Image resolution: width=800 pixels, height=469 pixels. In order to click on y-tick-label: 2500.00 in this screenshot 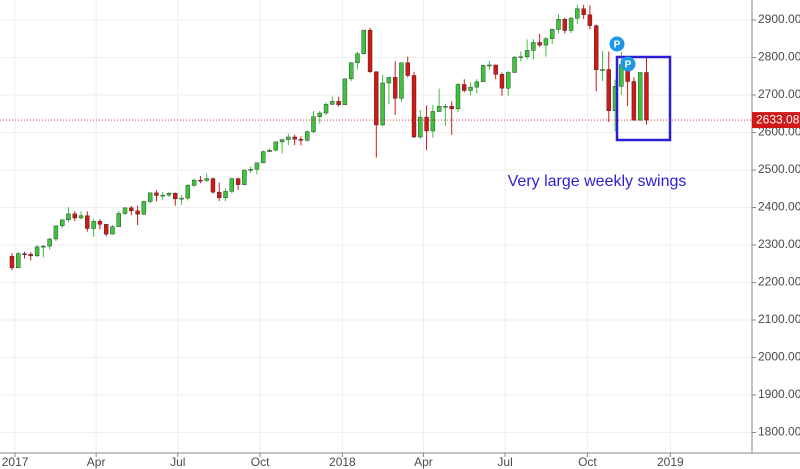, I will do `click(779, 169)`.